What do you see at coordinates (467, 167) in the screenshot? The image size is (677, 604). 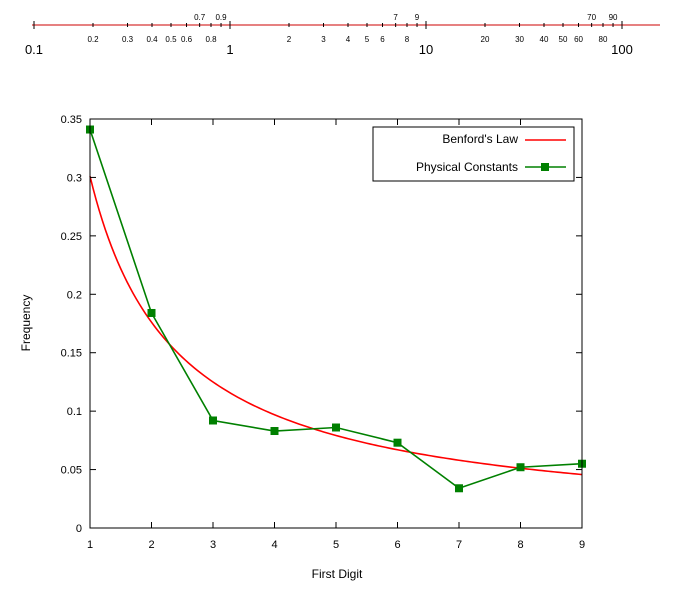 I see `legend-label-physical-constants: Physical Constants` at bounding box center [467, 167].